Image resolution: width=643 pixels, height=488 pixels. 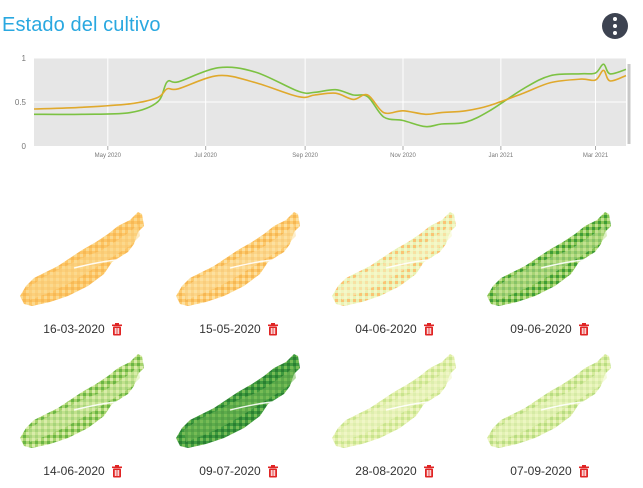 I want to click on more-options-button, so click(x=615, y=26).